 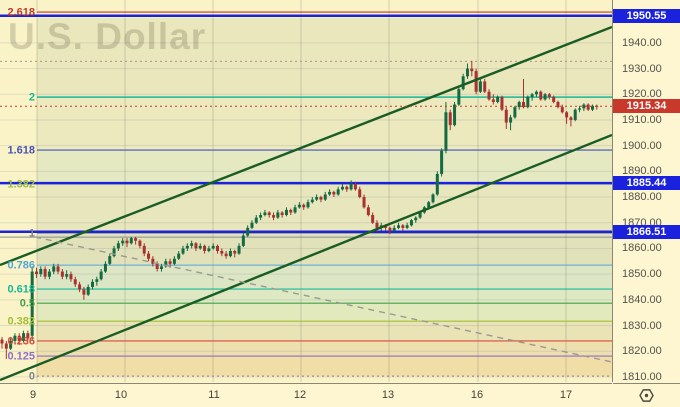 I want to click on fib-label-0.236: 0.236, so click(x=21, y=341).